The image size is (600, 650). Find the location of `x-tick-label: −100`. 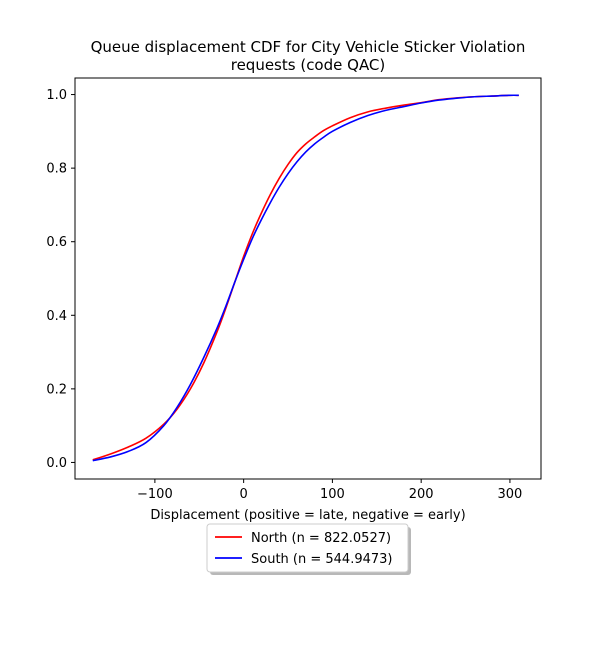

x-tick-label: −100 is located at coordinates (155, 494).